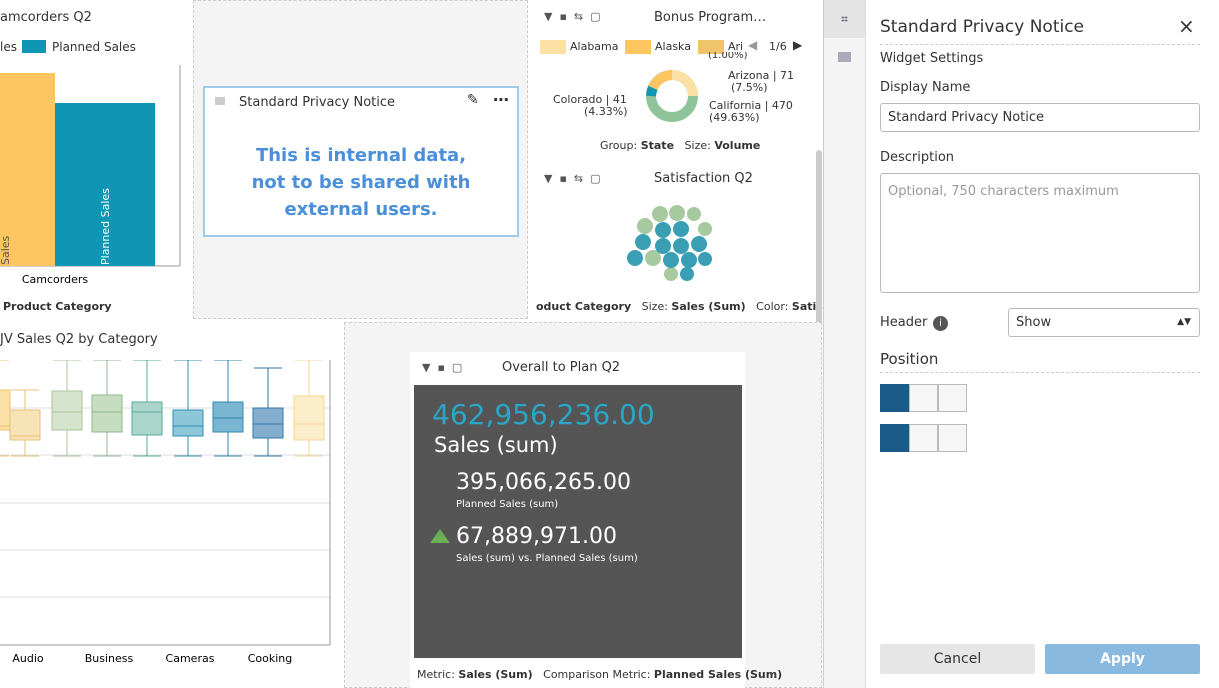  What do you see at coordinates (317, 102) in the screenshot?
I see `widget-title: Standard Privacy Notice` at bounding box center [317, 102].